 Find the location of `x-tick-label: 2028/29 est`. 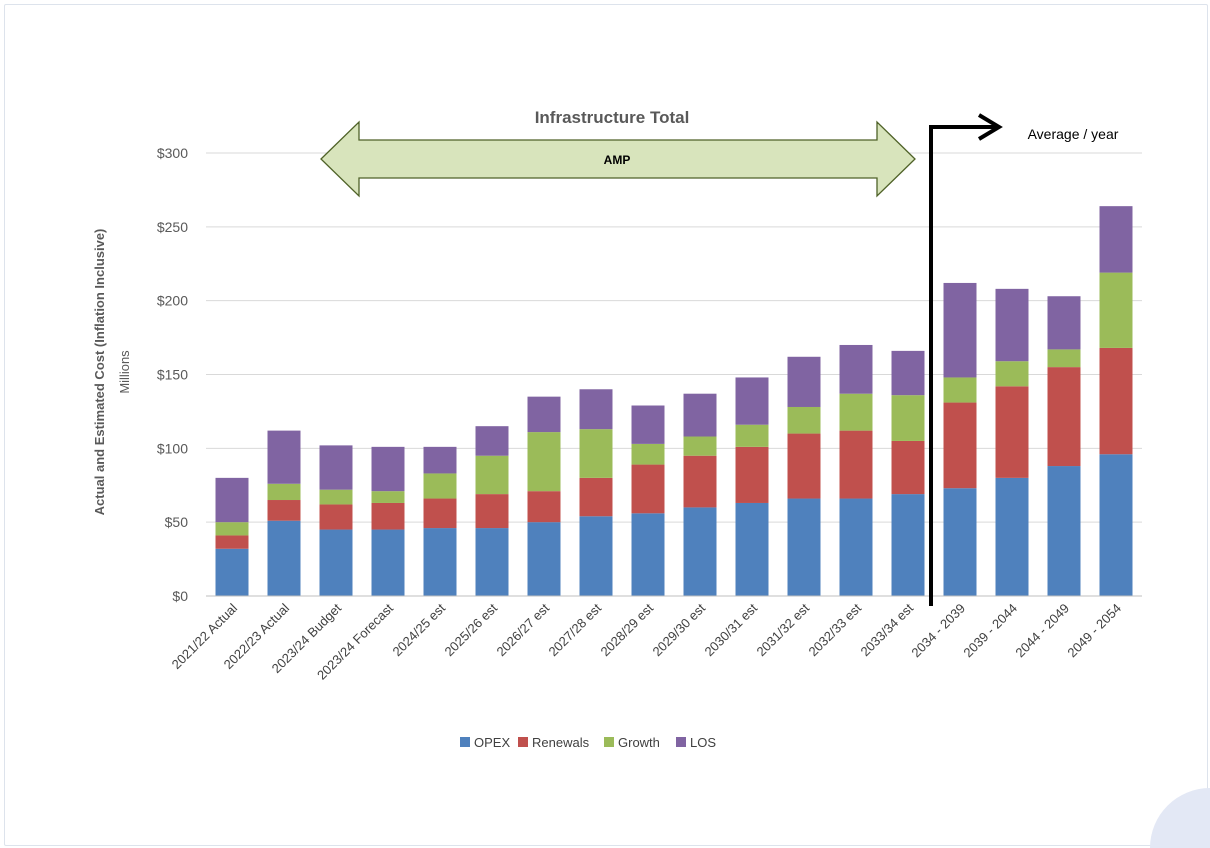

x-tick-label: 2028/29 est is located at coordinates (626, 629).